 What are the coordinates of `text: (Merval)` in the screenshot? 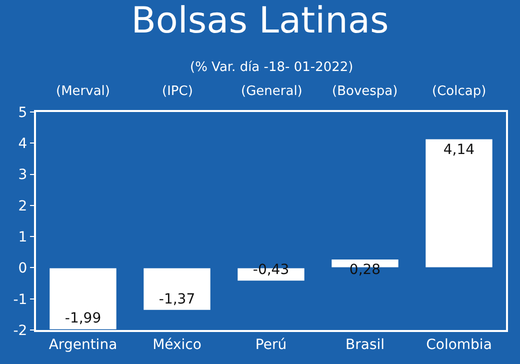 It's located at (83, 91).